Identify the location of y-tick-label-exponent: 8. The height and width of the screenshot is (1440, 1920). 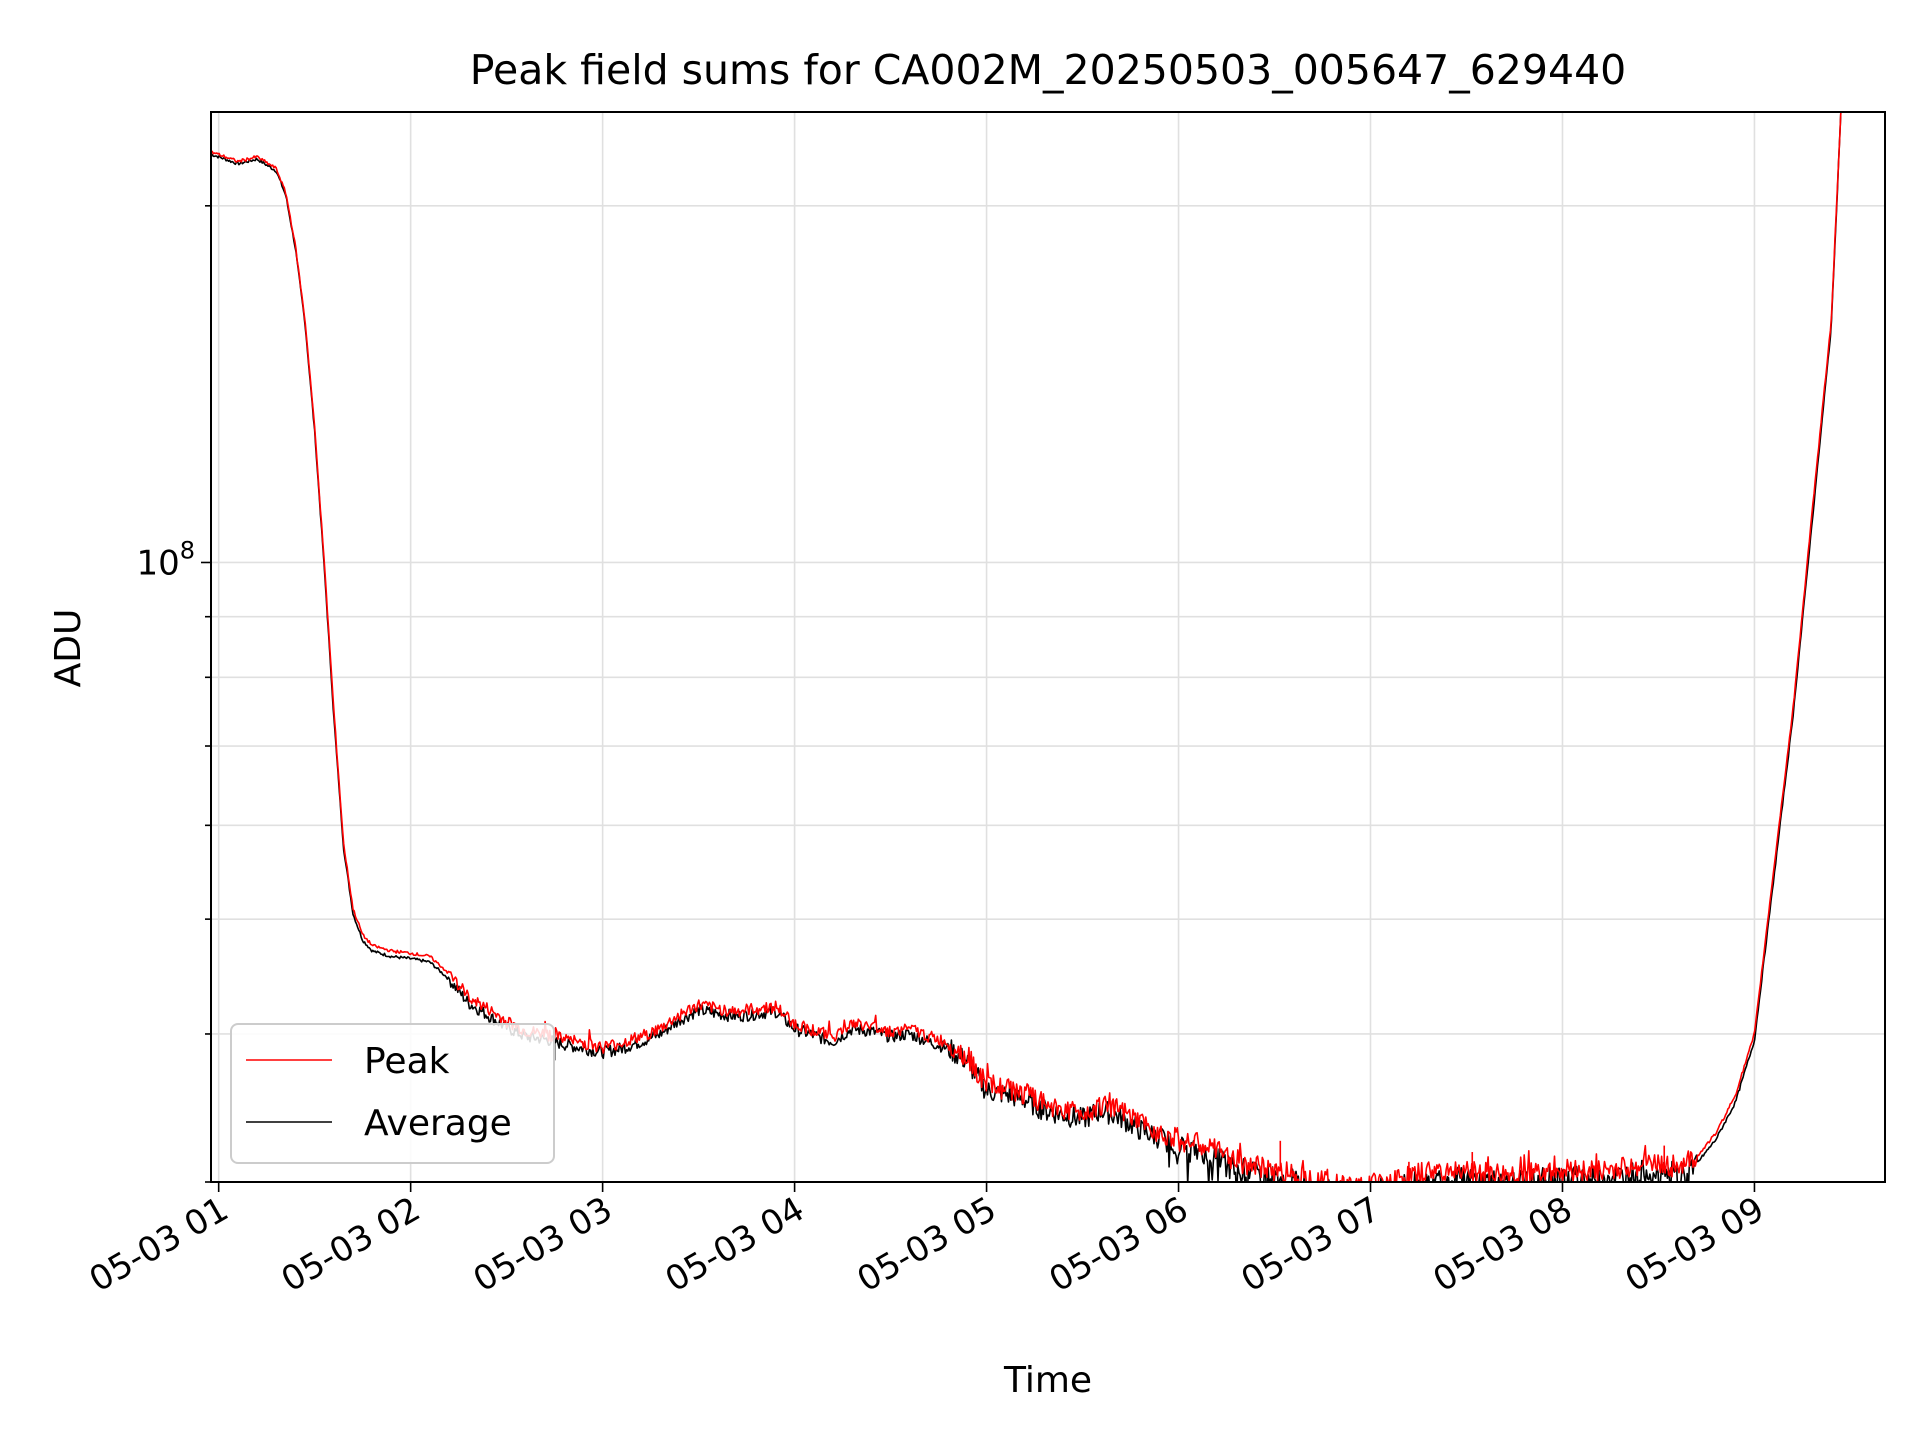
(187, 550).